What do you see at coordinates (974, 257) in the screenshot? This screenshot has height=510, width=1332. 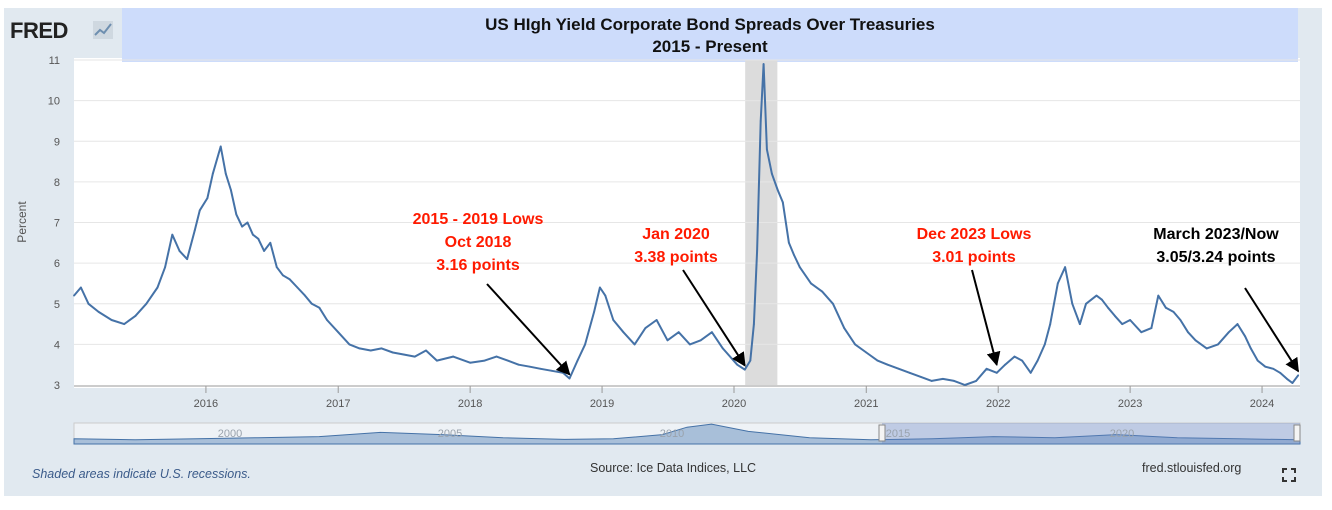 I see `annotation-text: 3.01 points` at bounding box center [974, 257].